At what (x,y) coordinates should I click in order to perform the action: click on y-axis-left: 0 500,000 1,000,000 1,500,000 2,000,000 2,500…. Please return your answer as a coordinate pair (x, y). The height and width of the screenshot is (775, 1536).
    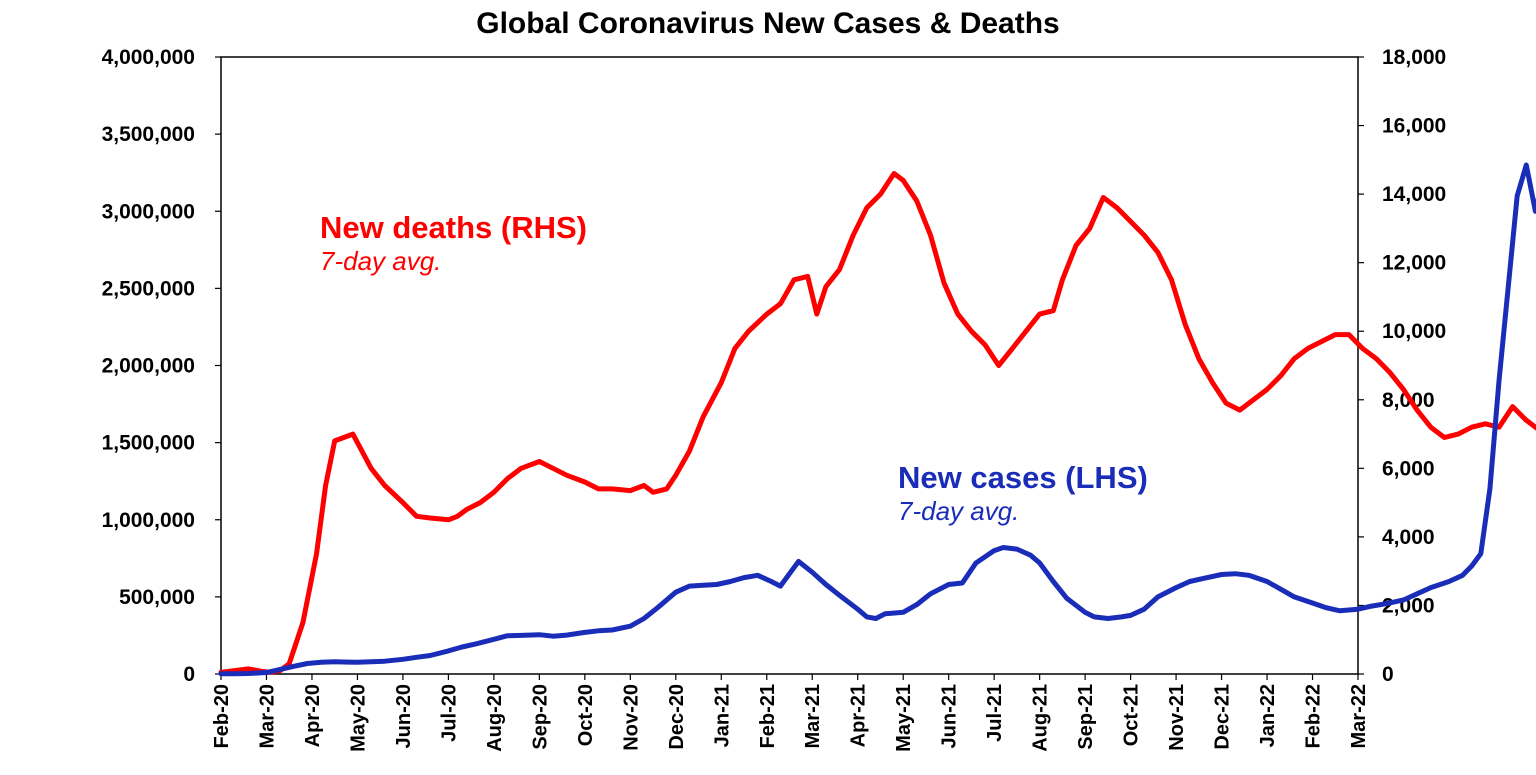
    Looking at the image, I should click on (161, 366).